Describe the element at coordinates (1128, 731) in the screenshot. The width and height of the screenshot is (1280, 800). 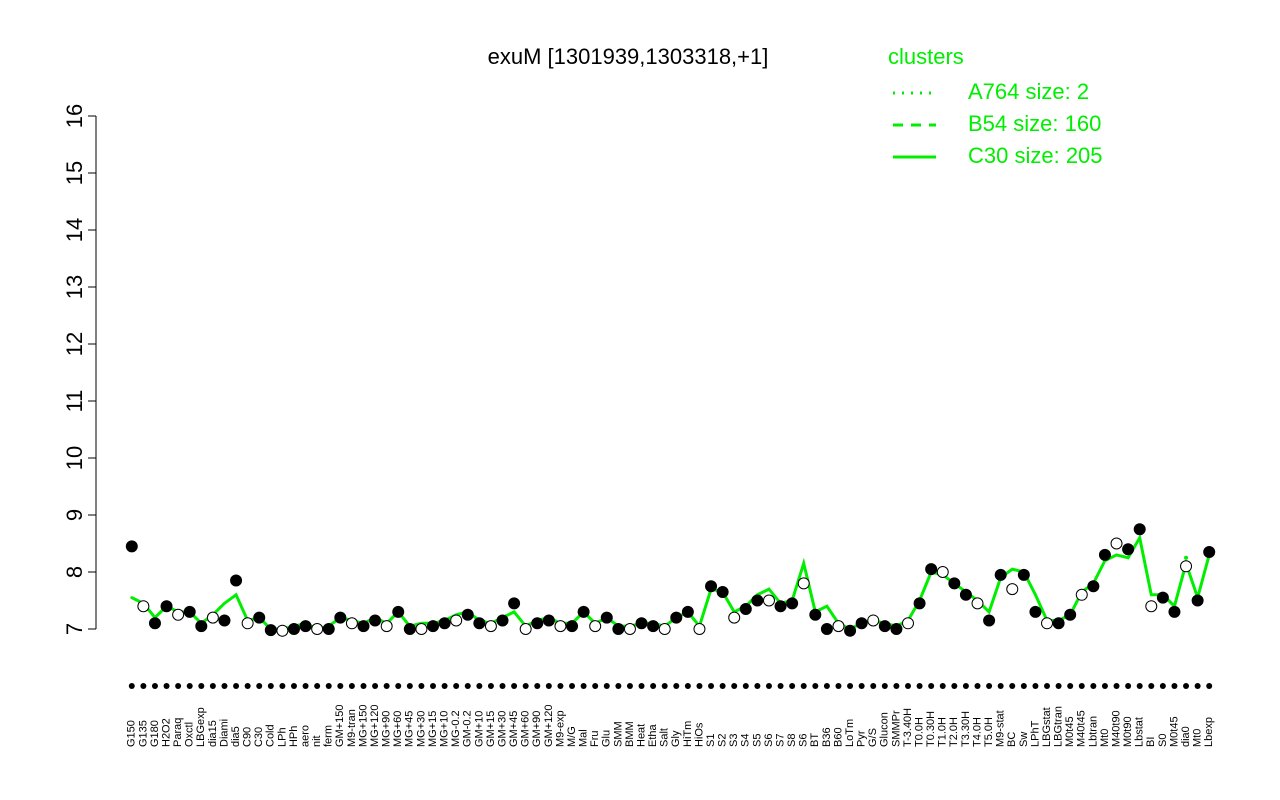
I see `x-tick-label: M0t90` at that location.